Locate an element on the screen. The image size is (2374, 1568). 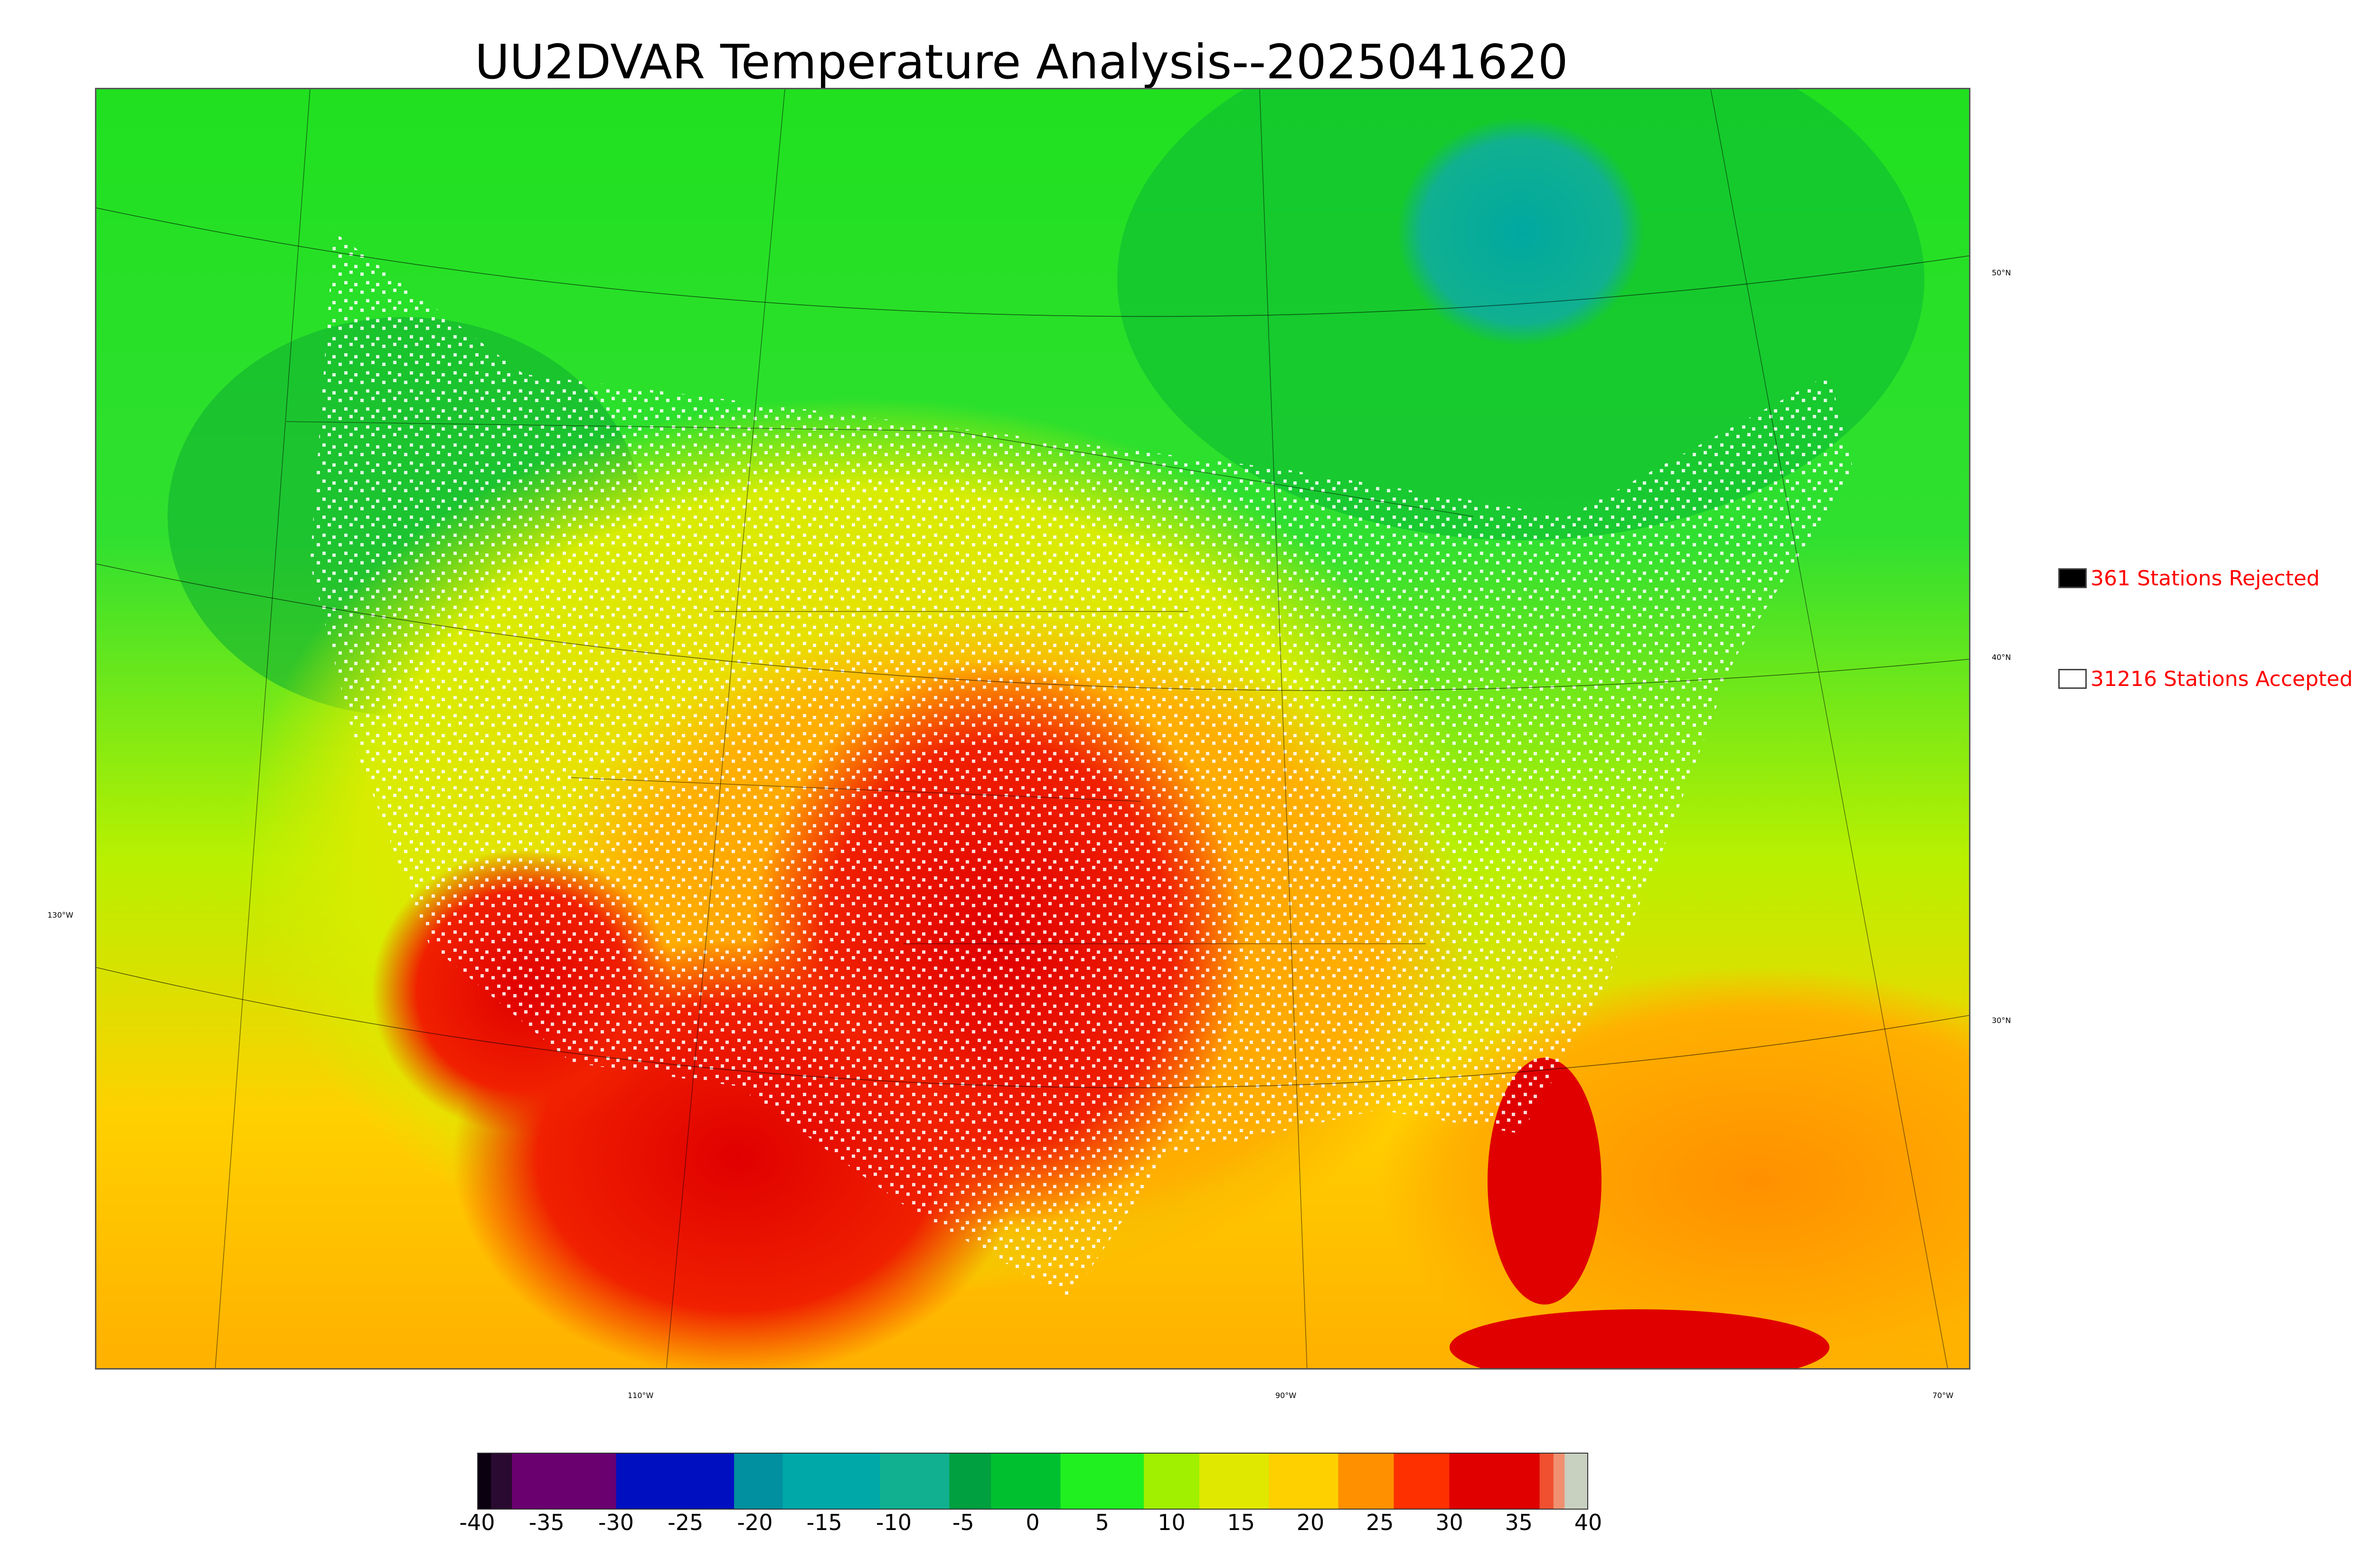
colorbar-border is located at coordinates (1032, 1482).